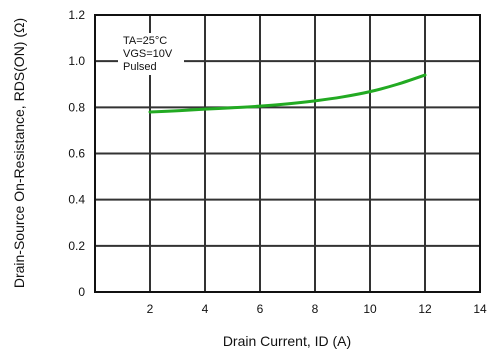 The height and width of the screenshot is (356, 494). I want to click on annotation-box: TA=25°C VGS=10V Pulsed, so click(151, 54).